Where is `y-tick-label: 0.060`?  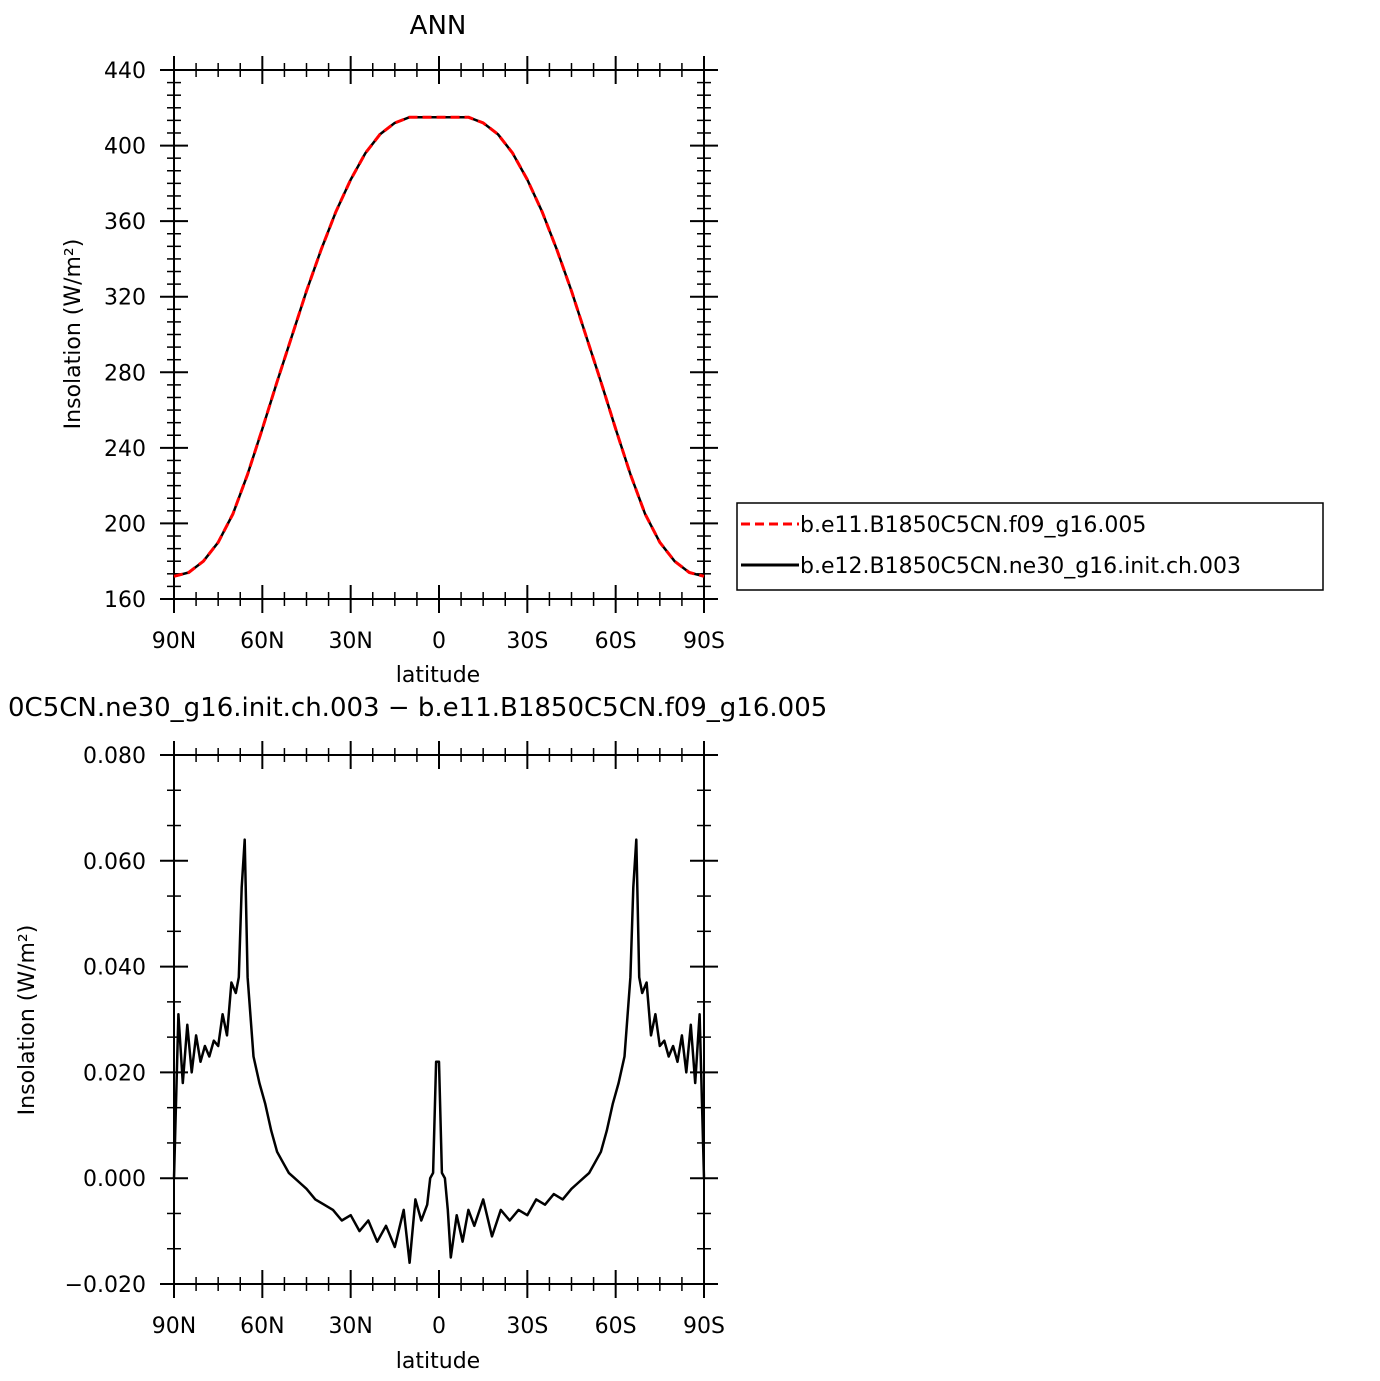 y-tick-label: 0.060 is located at coordinates (114, 862).